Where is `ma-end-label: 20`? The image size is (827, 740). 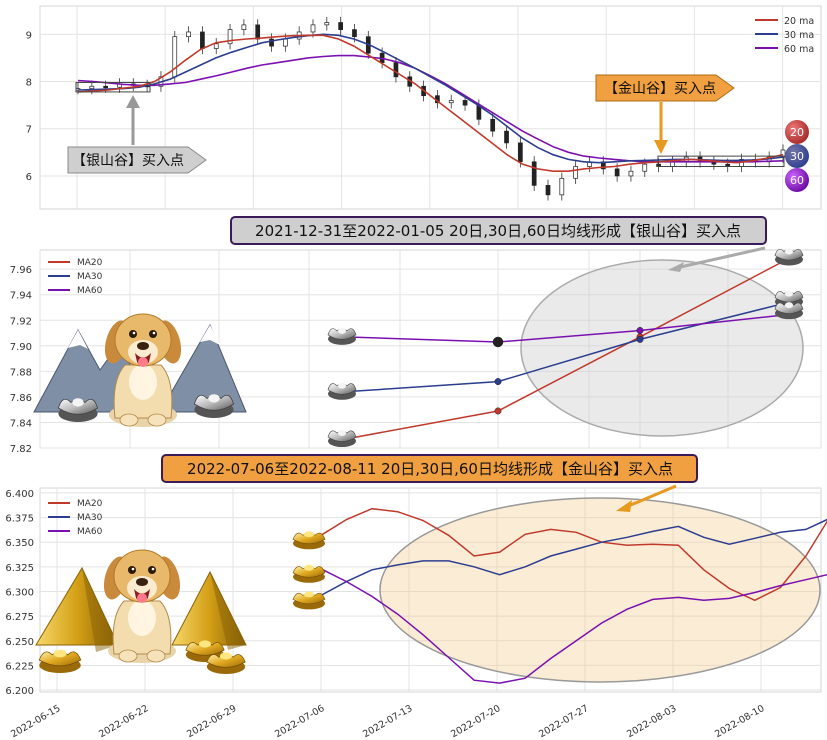
ma-end-label: 20 is located at coordinates (797, 132).